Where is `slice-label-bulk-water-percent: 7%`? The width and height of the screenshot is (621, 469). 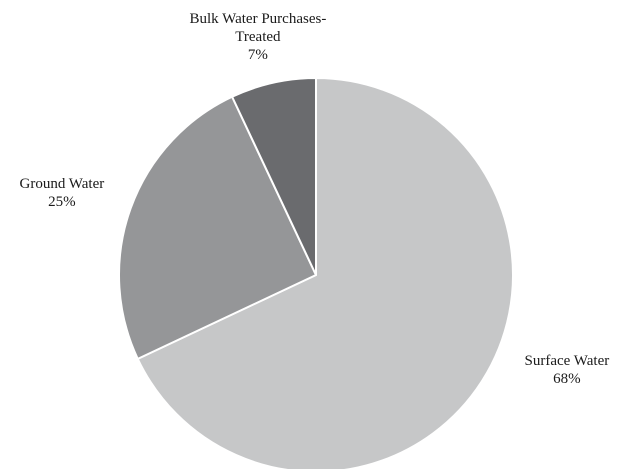 slice-label-bulk-water-percent: 7% is located at coordinates (257, 55).